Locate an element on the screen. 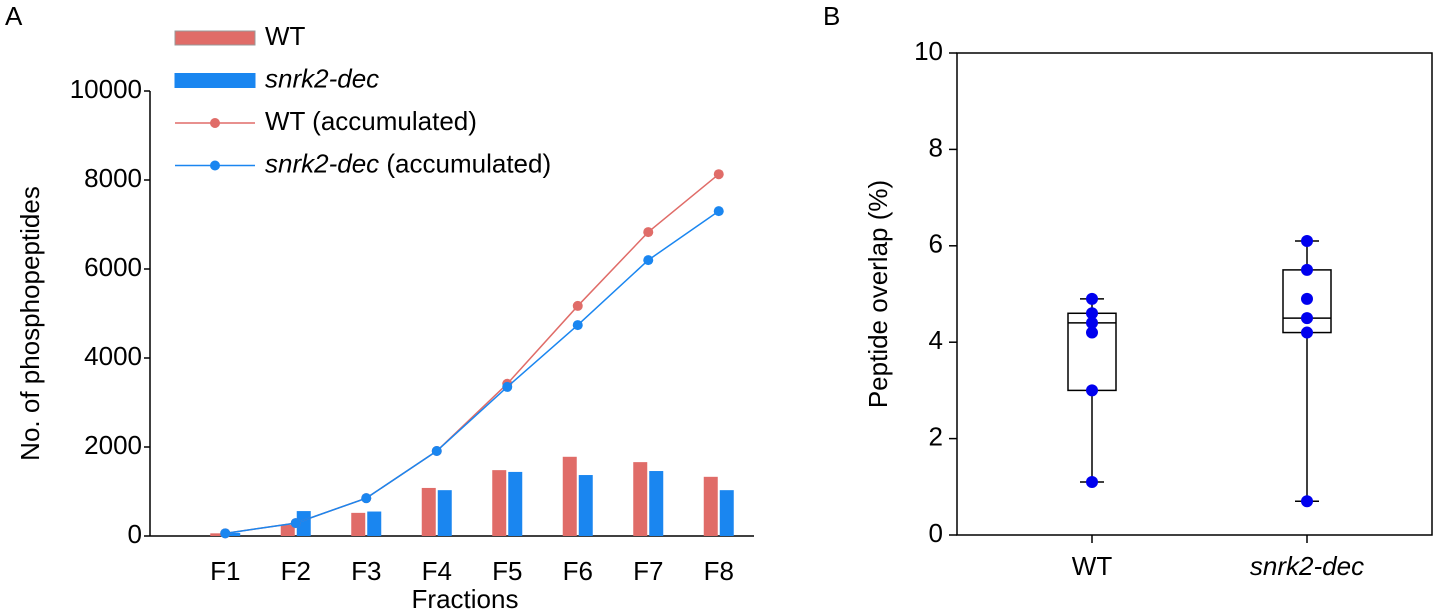 The image size is (1442, 613). legend-label: WT (accumulated) is located at coordinates (371, 121).